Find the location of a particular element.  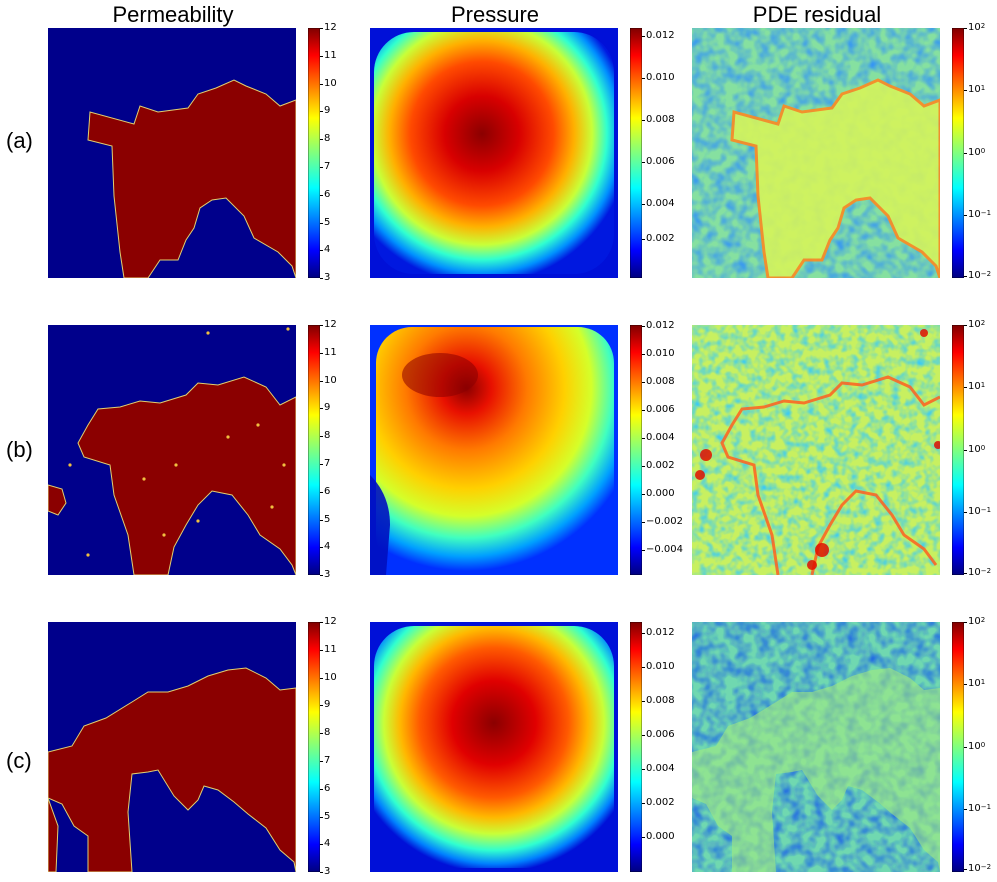

residual-tick: 10⁰ is located at coordinates (976, 450).